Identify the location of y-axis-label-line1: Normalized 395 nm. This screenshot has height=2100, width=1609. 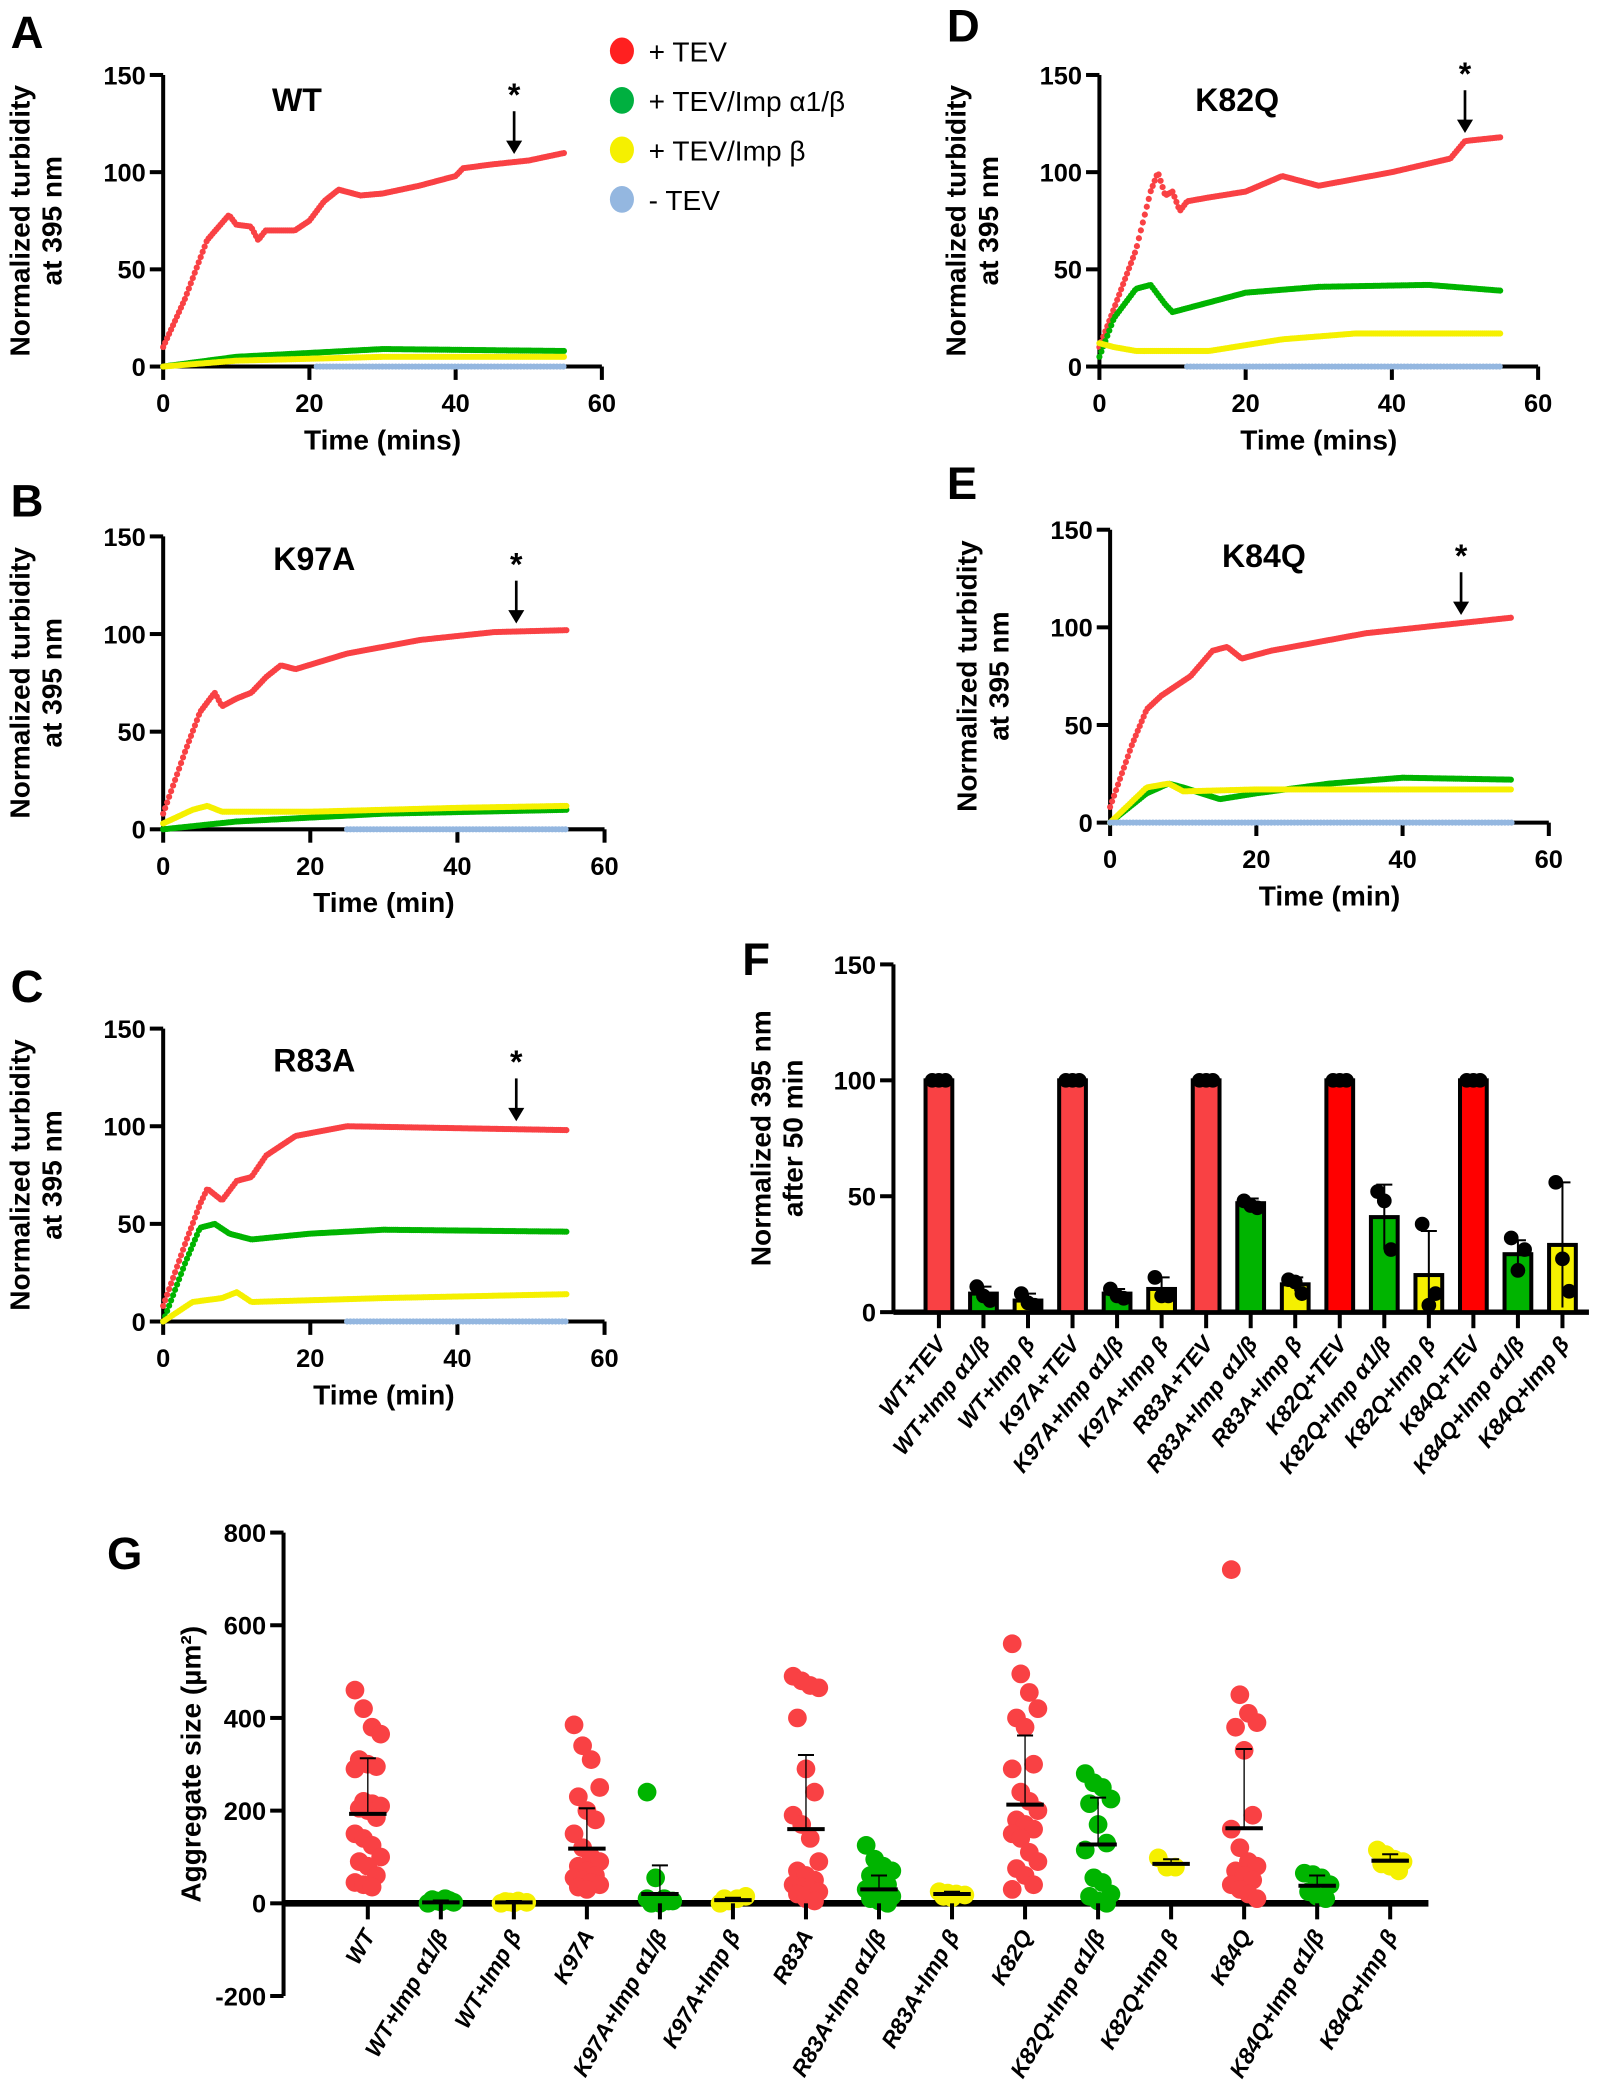
(760, 1138).